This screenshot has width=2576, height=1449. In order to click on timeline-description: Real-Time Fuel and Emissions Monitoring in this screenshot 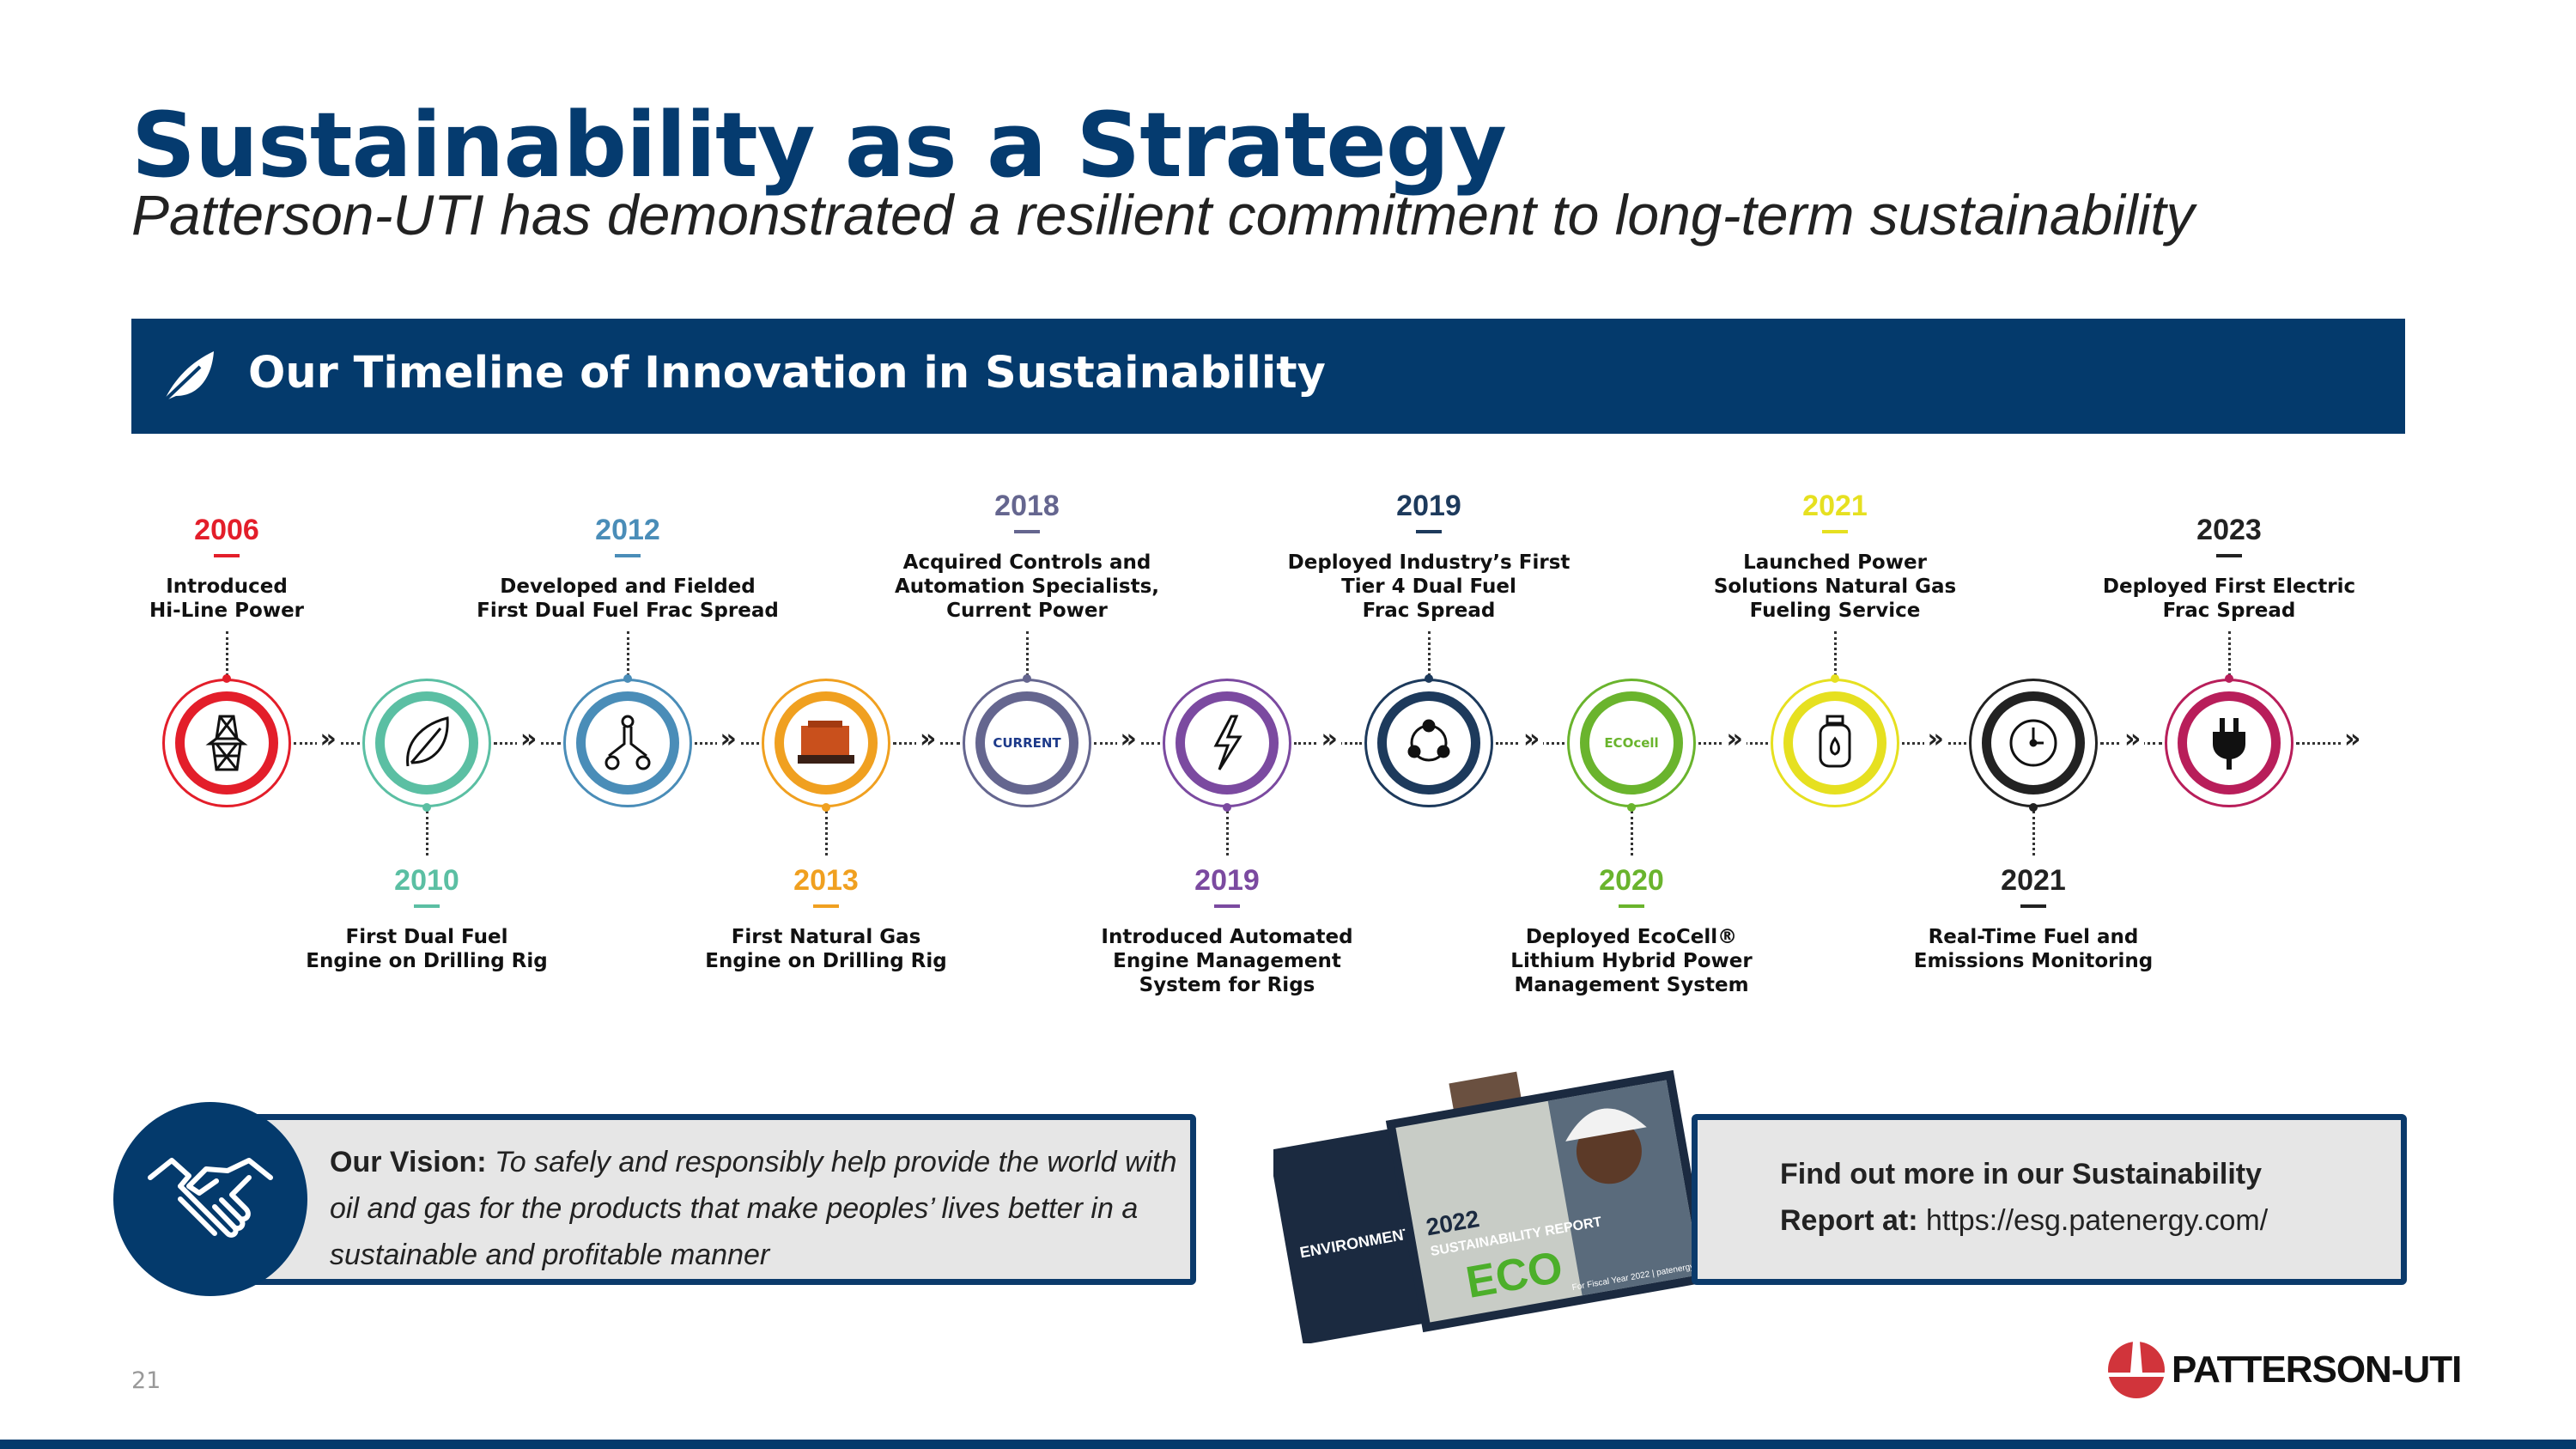, I will do `click(2033, 949)`.